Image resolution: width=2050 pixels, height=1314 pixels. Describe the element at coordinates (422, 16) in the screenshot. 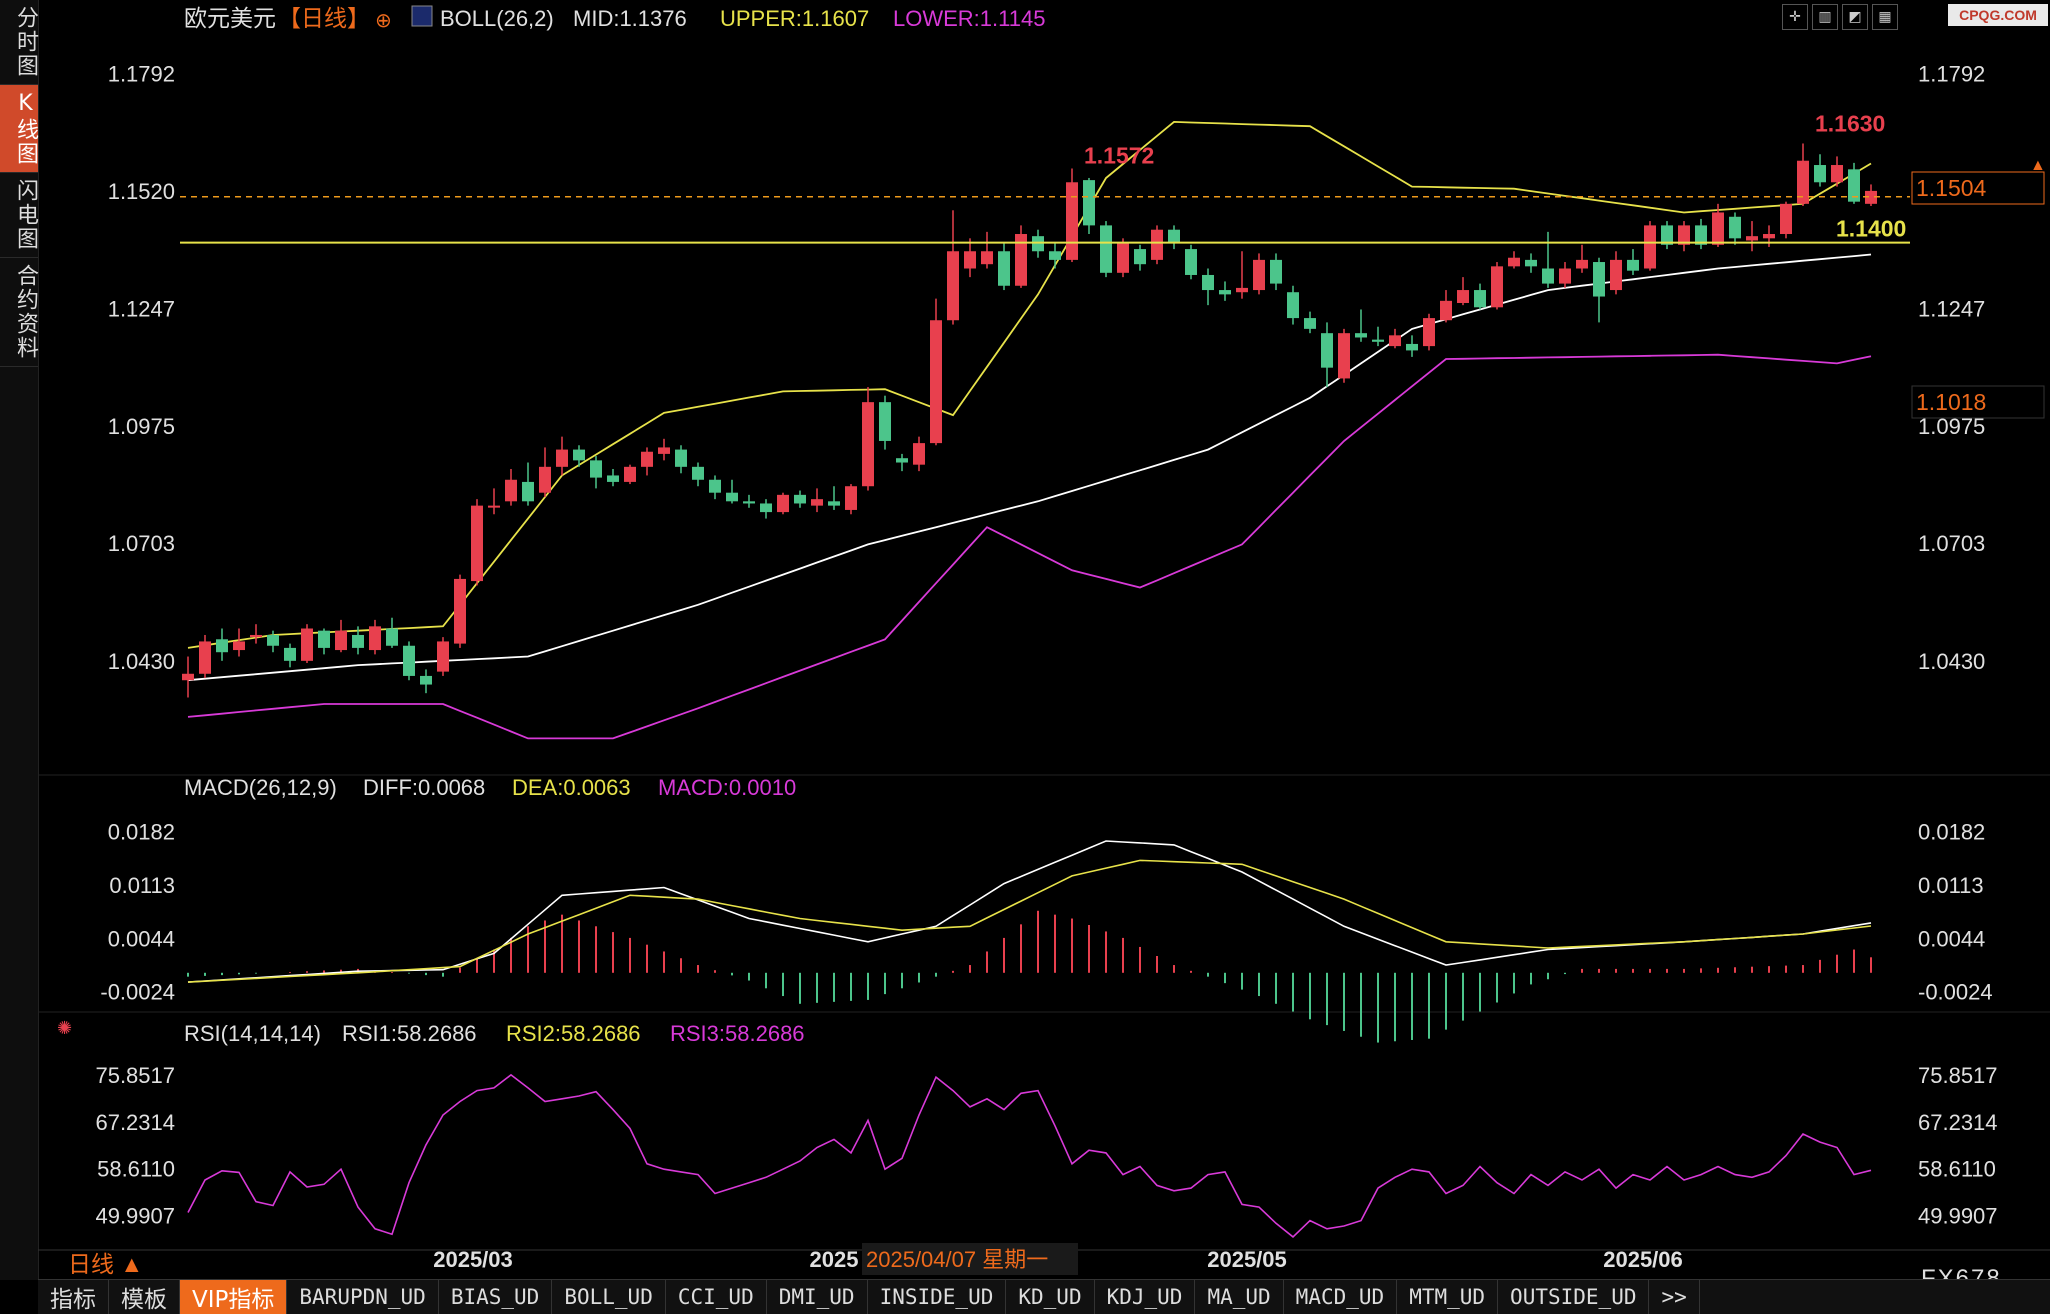

I see `indicator-icon` at that location.